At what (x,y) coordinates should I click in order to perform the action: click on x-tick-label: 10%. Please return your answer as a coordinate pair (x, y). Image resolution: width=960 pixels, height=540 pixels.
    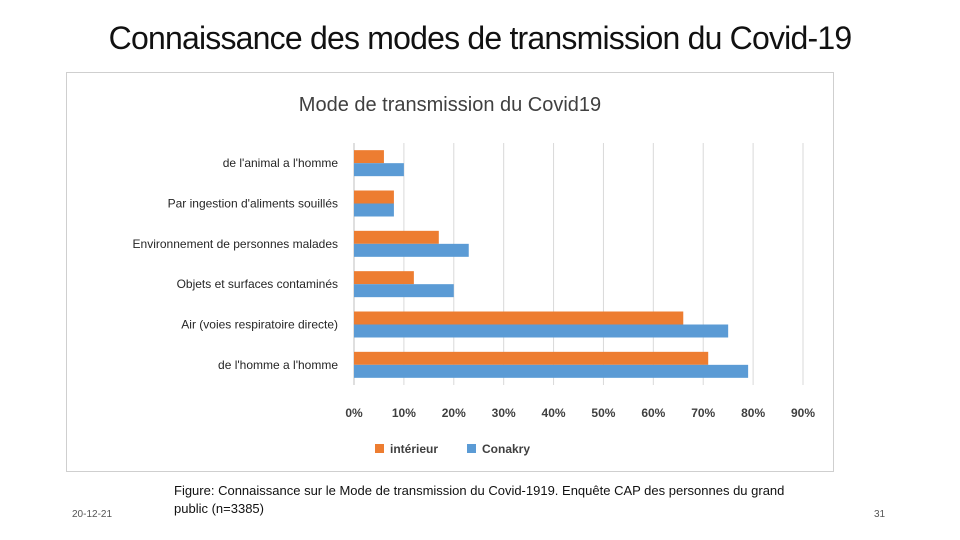
    Looking at the image, I should click on (404, 413).